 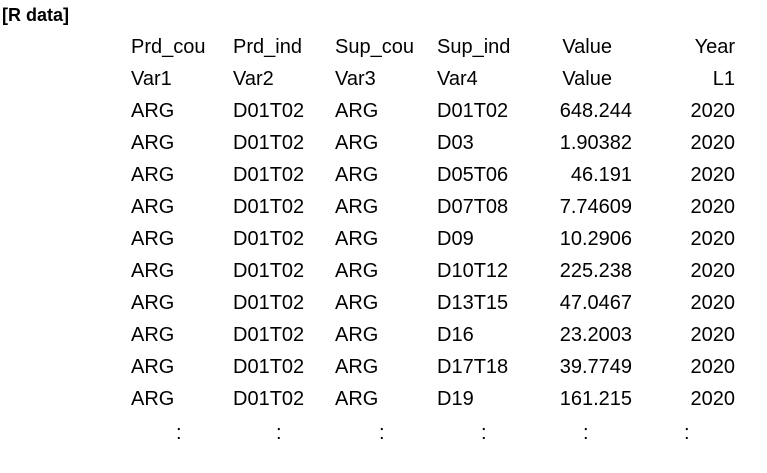 What do you see at coordinates (595, 271) in the screenshot?
I see `cell-value: 225.238` at bounding box center [595, 271].